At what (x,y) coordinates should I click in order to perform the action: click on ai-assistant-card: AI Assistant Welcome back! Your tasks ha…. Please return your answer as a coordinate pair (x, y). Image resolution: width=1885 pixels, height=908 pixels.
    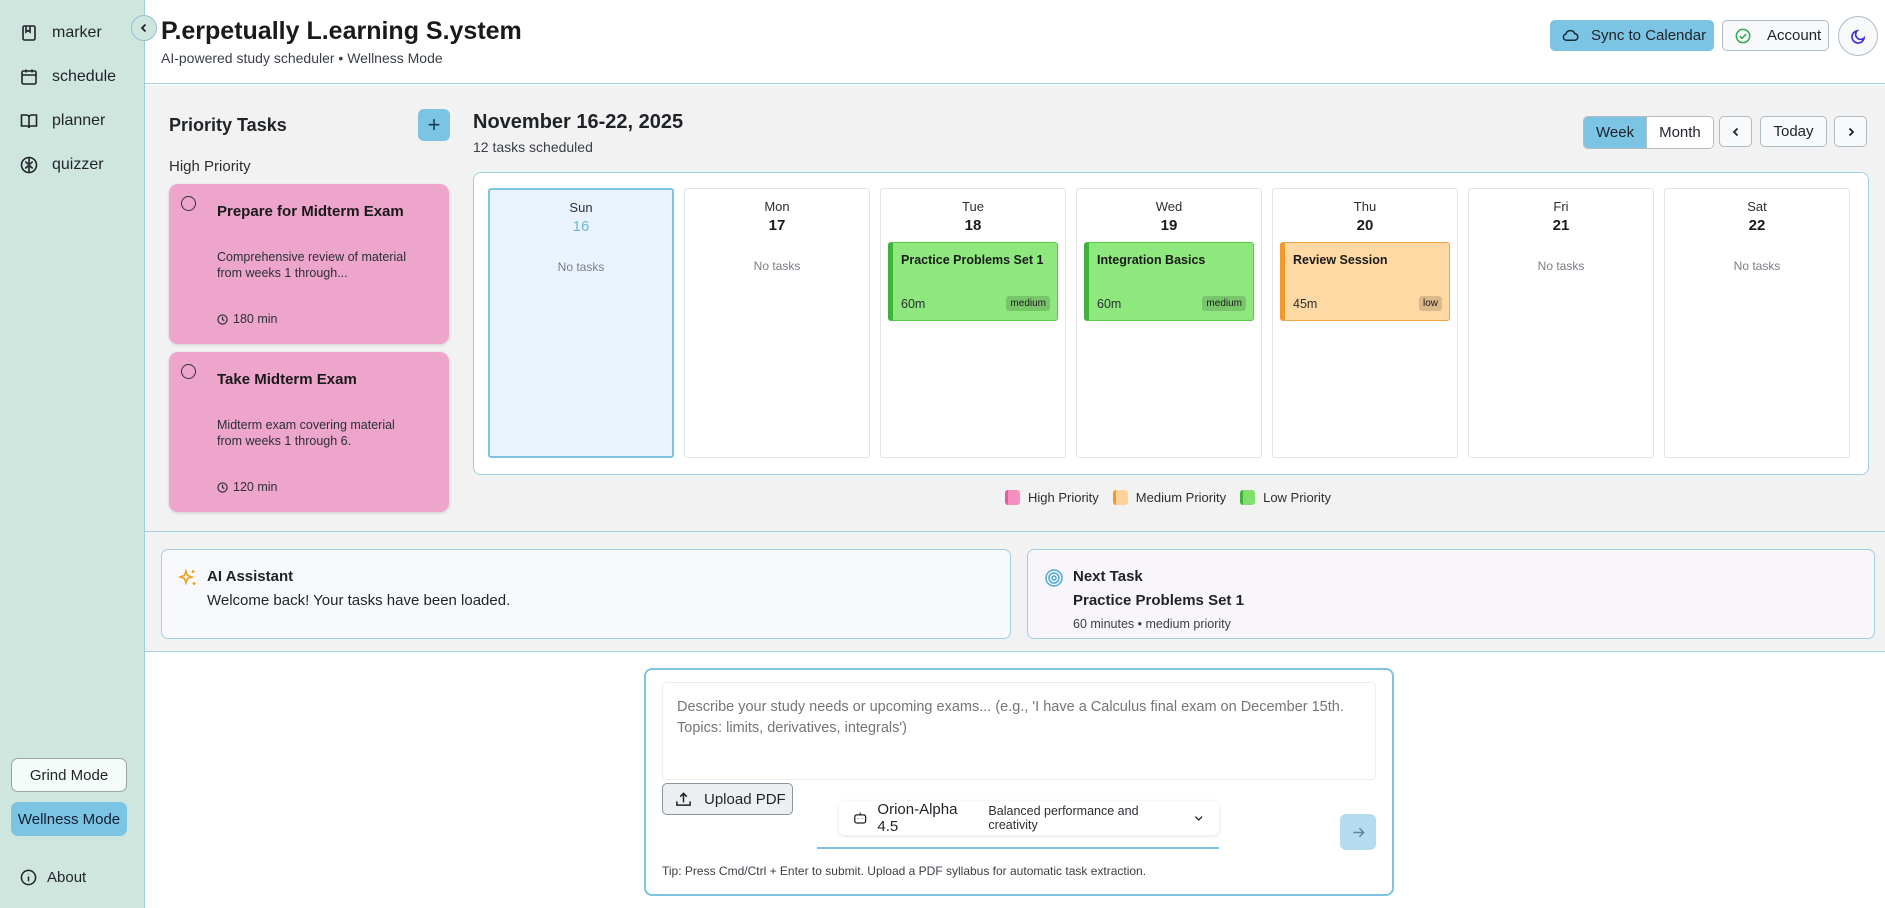
    Looking at the image, I should click on (586, 594).